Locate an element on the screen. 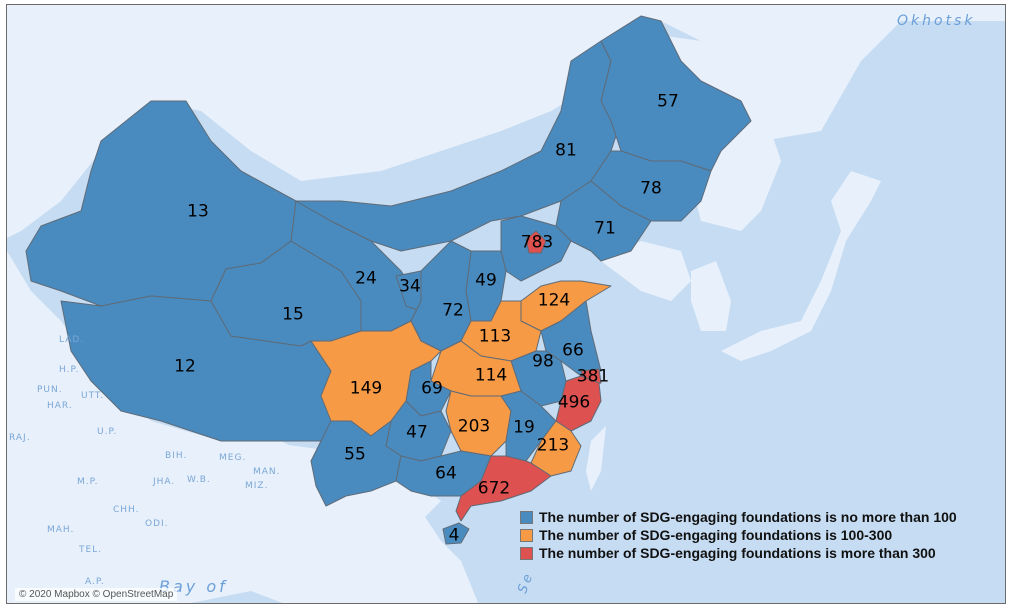  value-label-xizang: 12 is located at coordinates (185, 366).